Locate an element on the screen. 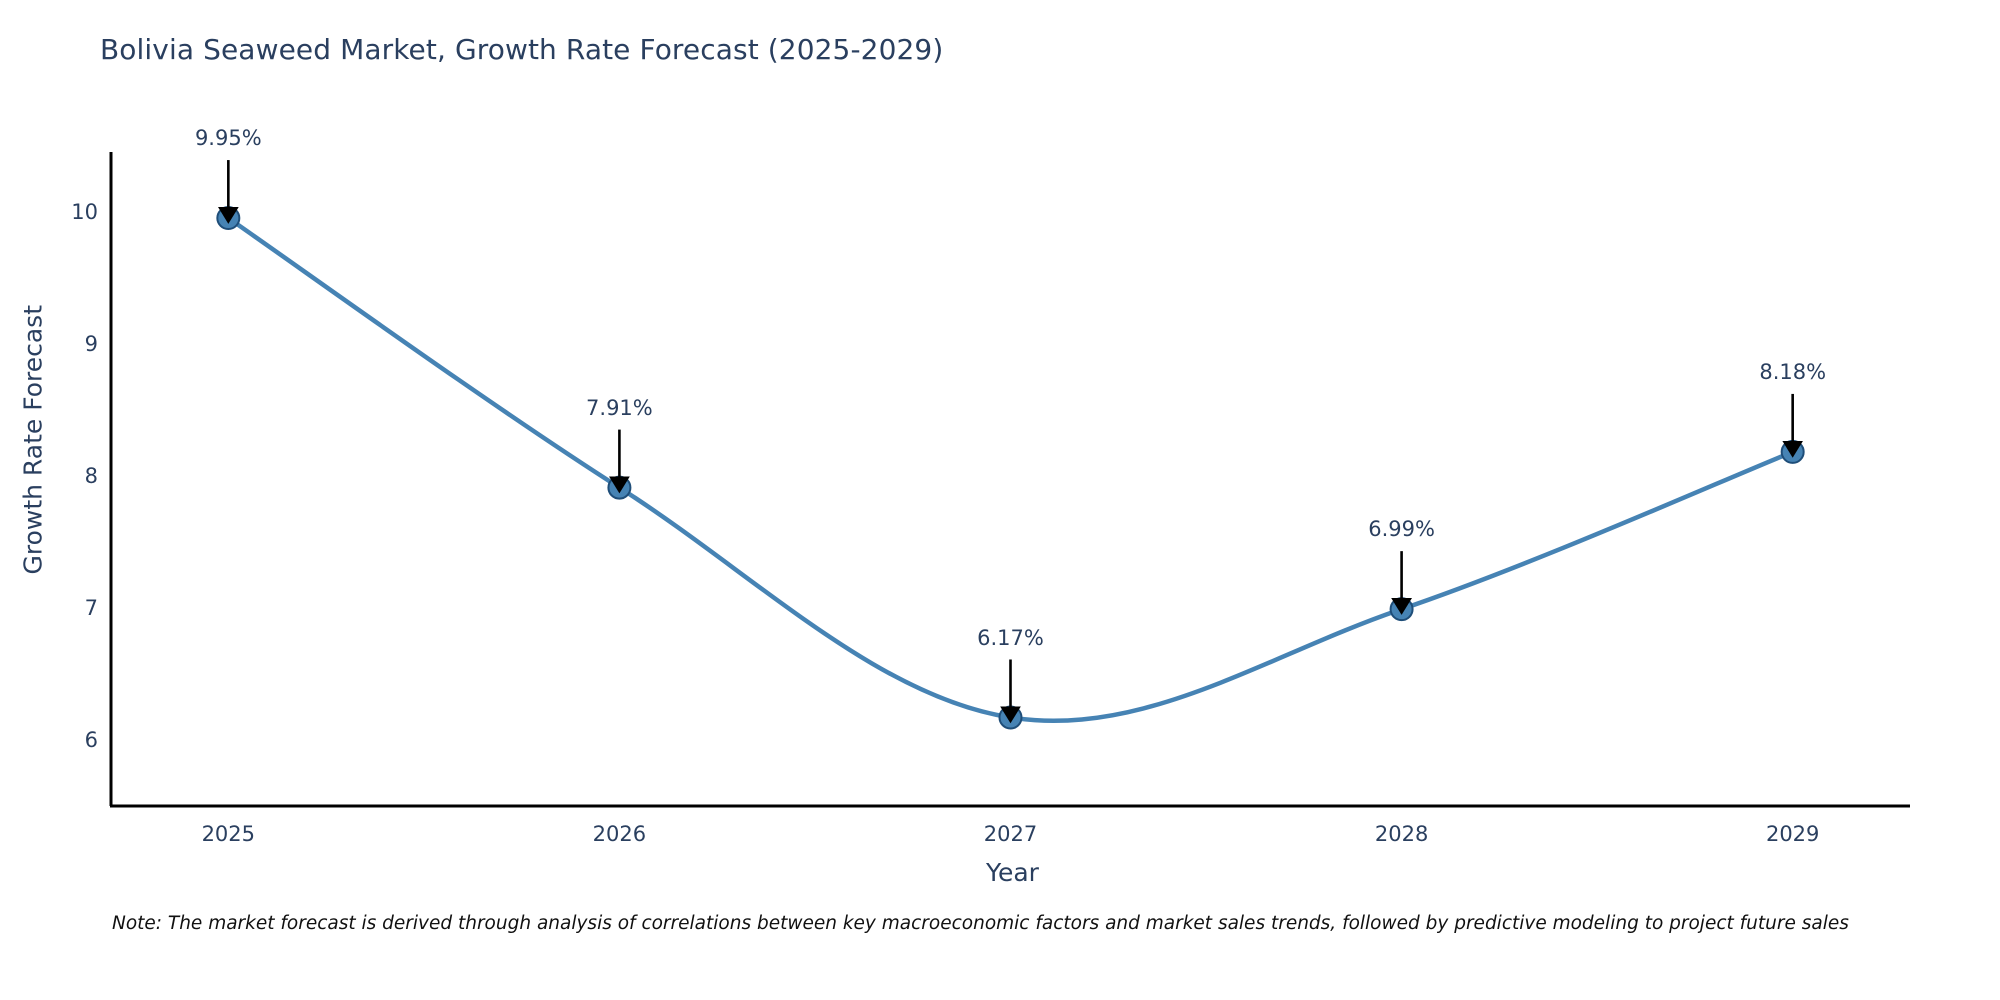 Image resolution: width=2000 pixels, height=1000 pixels. data-point-value-label: 6.17% is located at coordinates (1010, 637).